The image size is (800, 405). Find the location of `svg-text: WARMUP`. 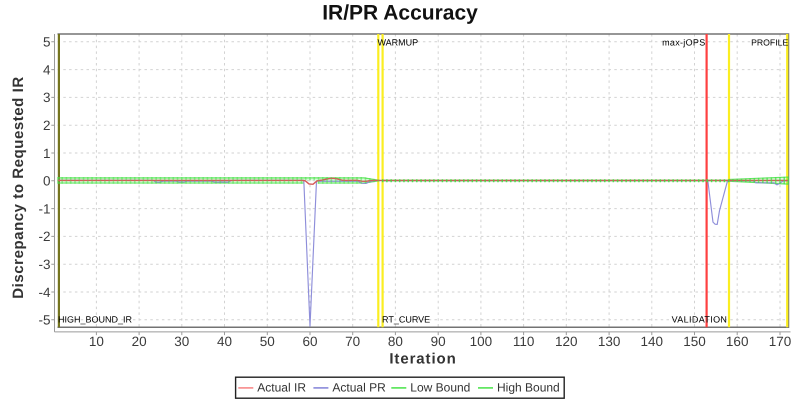

svg-text: WARMUP is located at coordinates (398, 42).